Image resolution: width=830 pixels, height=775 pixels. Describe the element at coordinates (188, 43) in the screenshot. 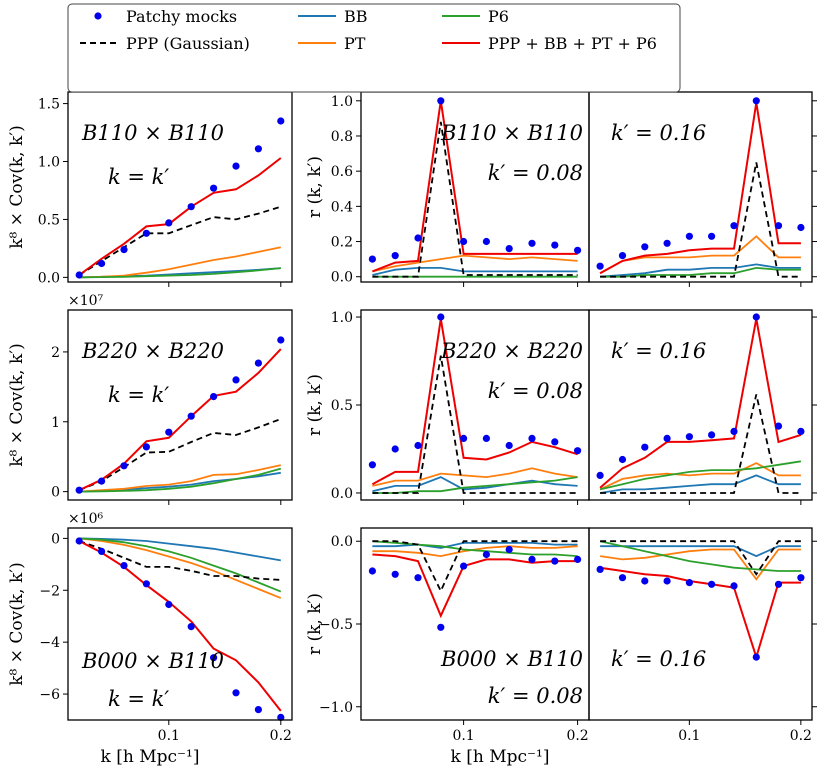

I see `legend-label-ppp: PPP (Gaussian)` at that location.